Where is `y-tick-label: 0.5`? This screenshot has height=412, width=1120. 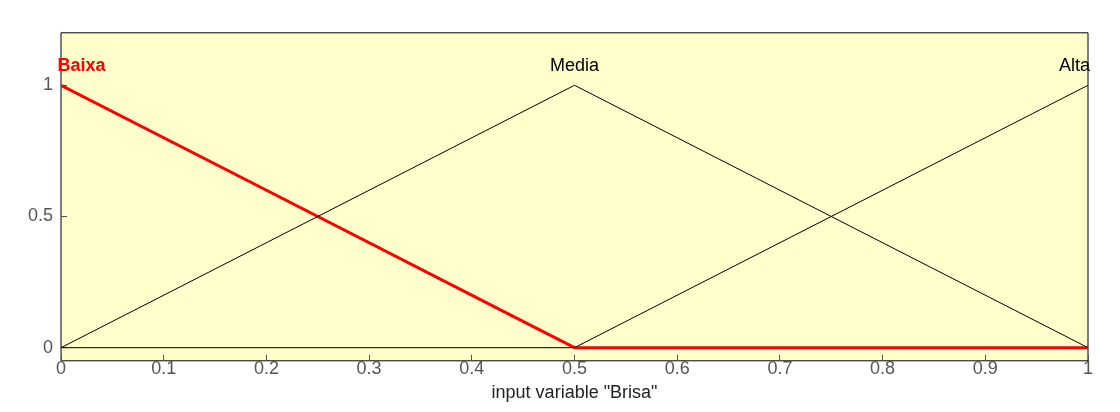 y-tick-label: 0.5 is located at coordinates (40, 215).